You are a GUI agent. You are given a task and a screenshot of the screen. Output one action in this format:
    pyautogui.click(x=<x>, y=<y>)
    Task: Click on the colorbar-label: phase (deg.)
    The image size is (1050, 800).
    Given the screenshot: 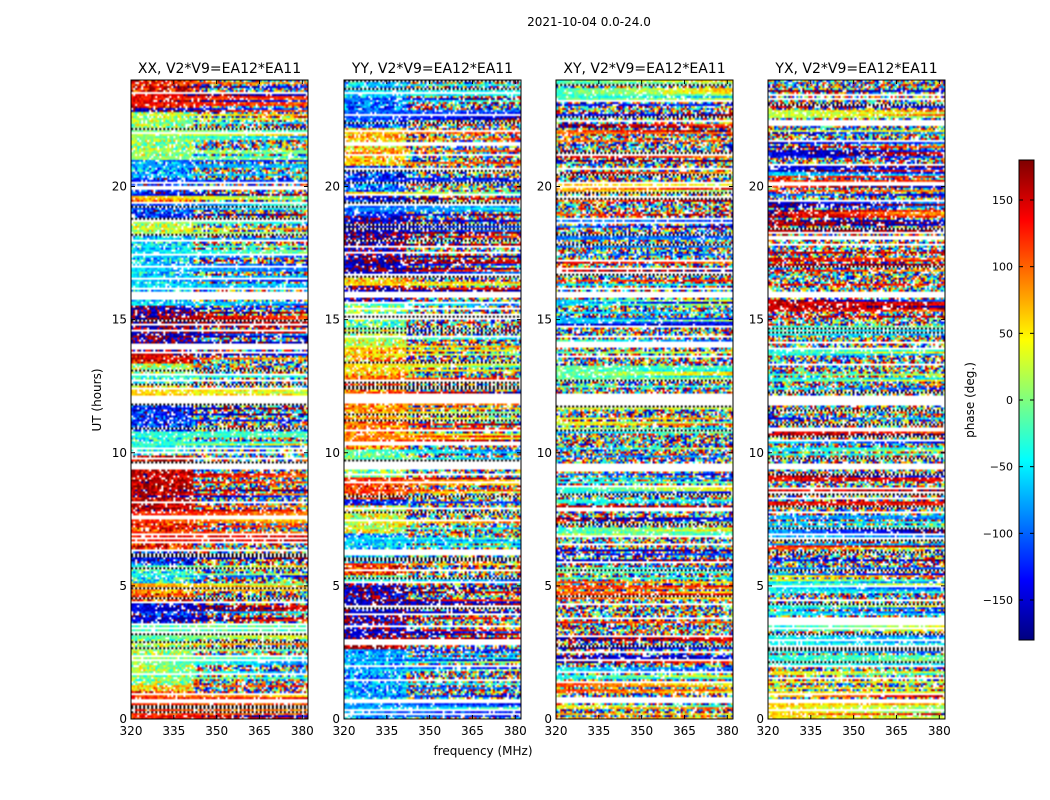 What is the action you would take?
    pyautogui.click(x=970, y=400)
    